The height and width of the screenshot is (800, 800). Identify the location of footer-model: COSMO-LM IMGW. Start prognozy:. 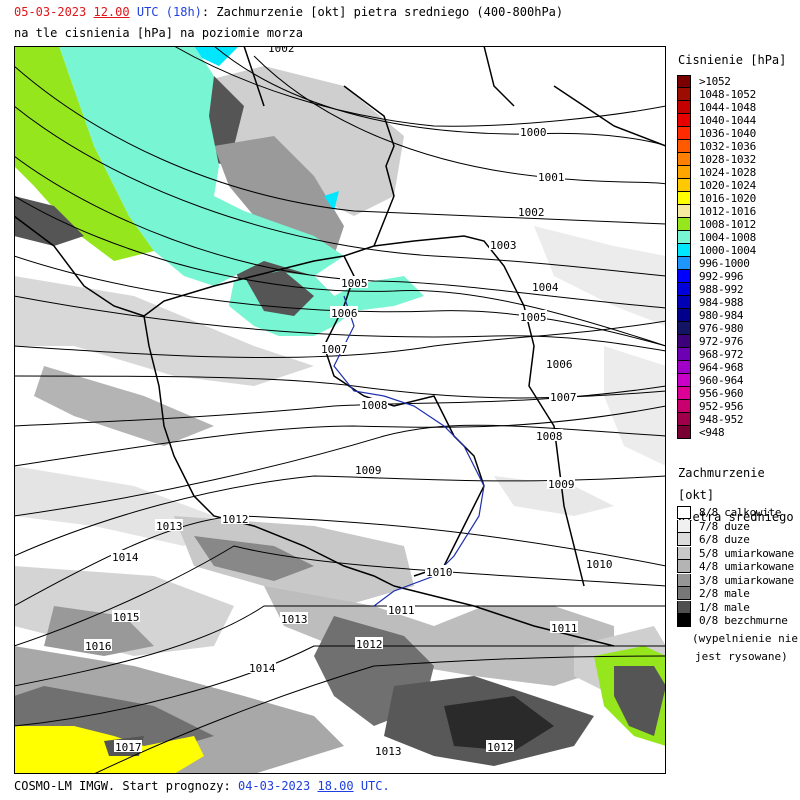
(122, 786).